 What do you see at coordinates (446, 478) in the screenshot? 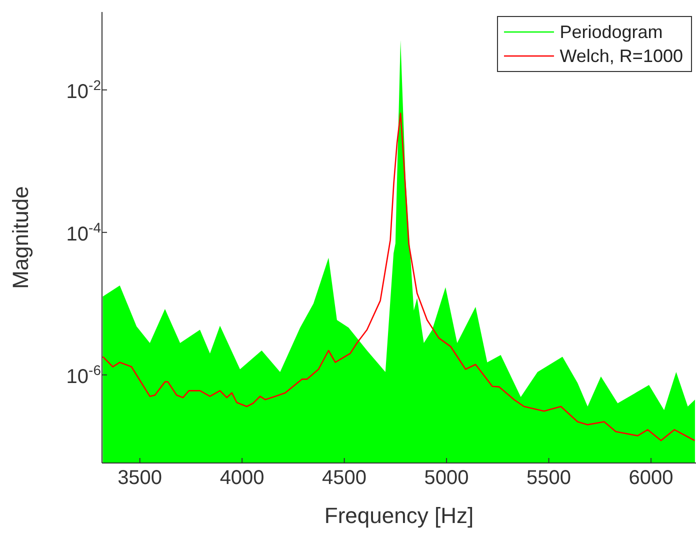
I see `x-tick-label: 5000` at bounding box center [446, 478].